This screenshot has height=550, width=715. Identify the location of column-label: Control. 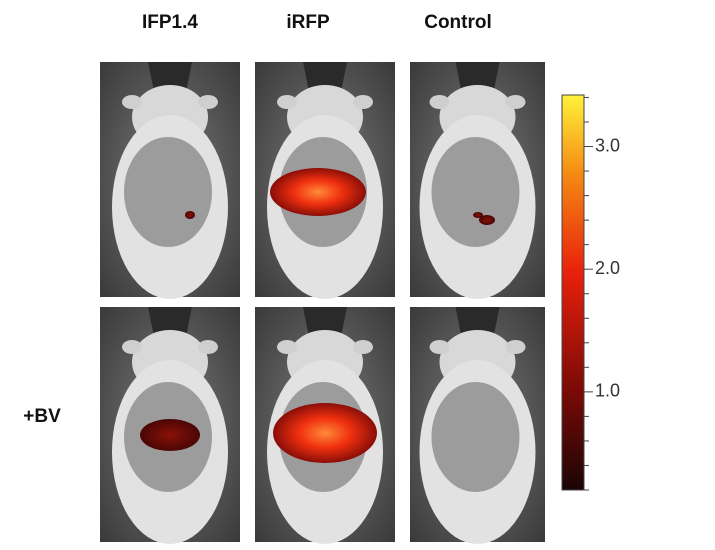
(458, 22).